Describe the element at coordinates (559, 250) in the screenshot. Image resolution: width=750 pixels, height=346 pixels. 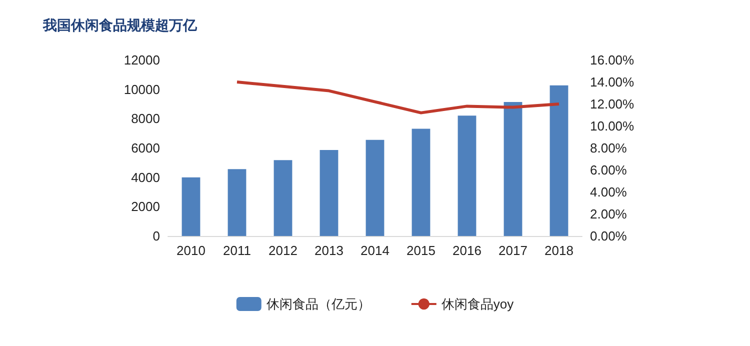
I see `x-tick-label: 2018` at that location.